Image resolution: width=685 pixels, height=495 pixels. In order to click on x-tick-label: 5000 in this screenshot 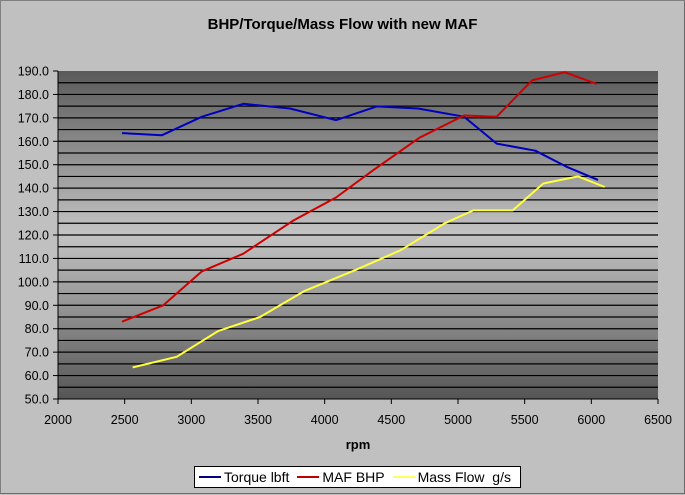, I will do `click(458, 420)`.